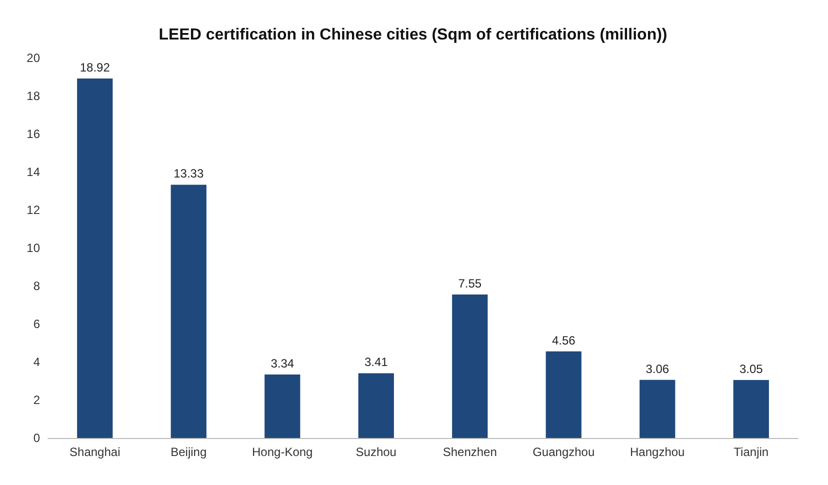 The height and width of the screenshot is (485, 828). Describe the element at coordinates (282, 363) in the screenshot. I see `data-label: 3.34` at that location.